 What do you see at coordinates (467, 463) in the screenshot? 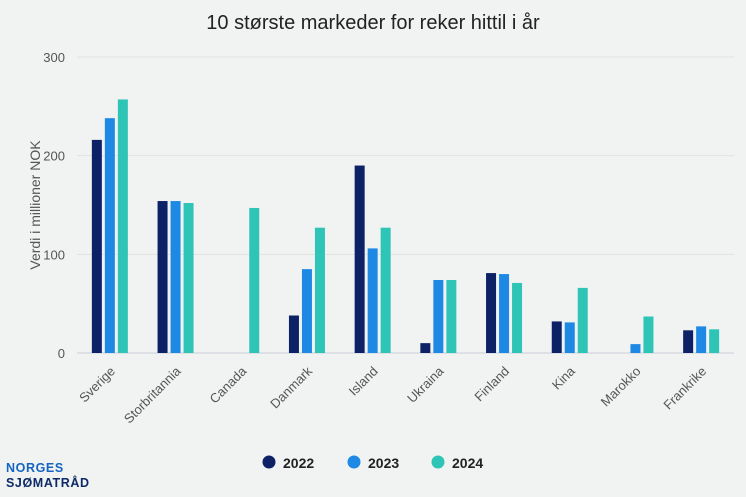
I see `legend-label: 2024` at bounding box center [467, 463].